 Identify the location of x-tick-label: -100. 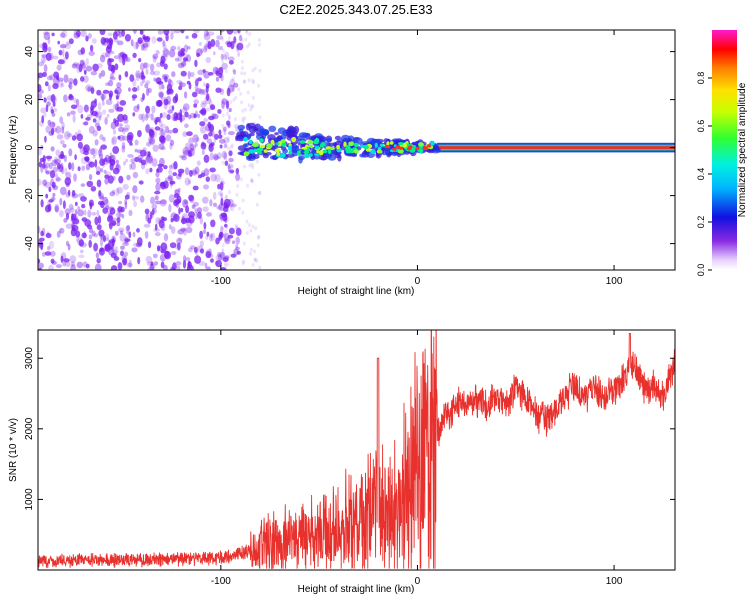
(221, 281).